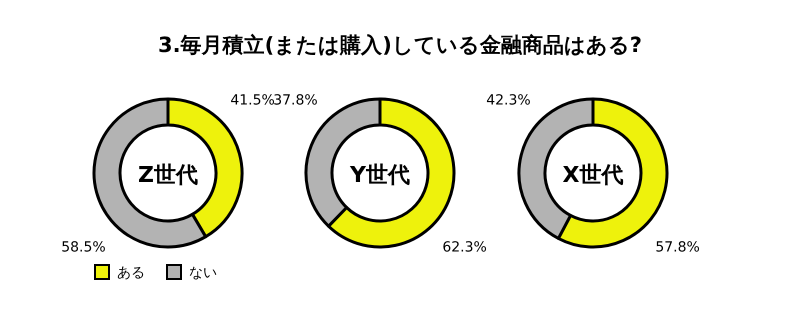 The image size is (800, 321). Describe the element at coordinates (203, 273) in the screenshot. I see `legend-label: ない` at that location.